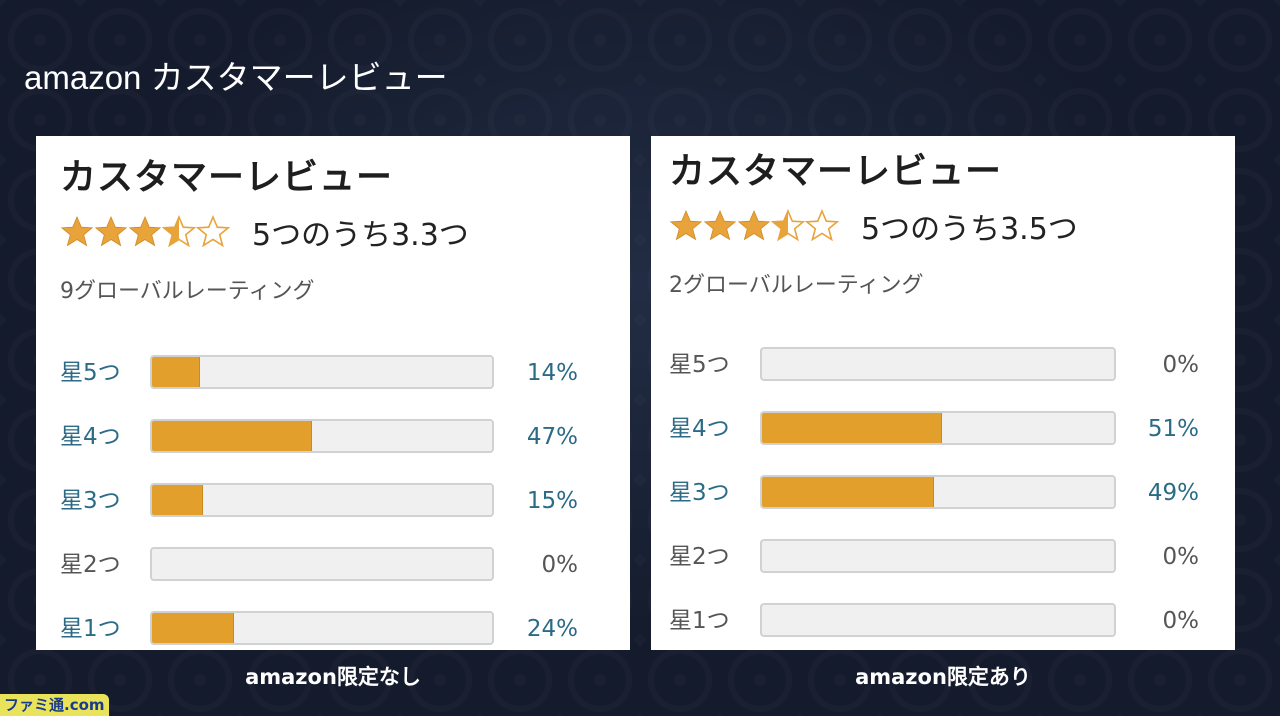 Image resolution: width=1280 pixels, height=716 pixels. I want to click on average-rating-text: 5つのうち3.3つ, so click(360, 235).